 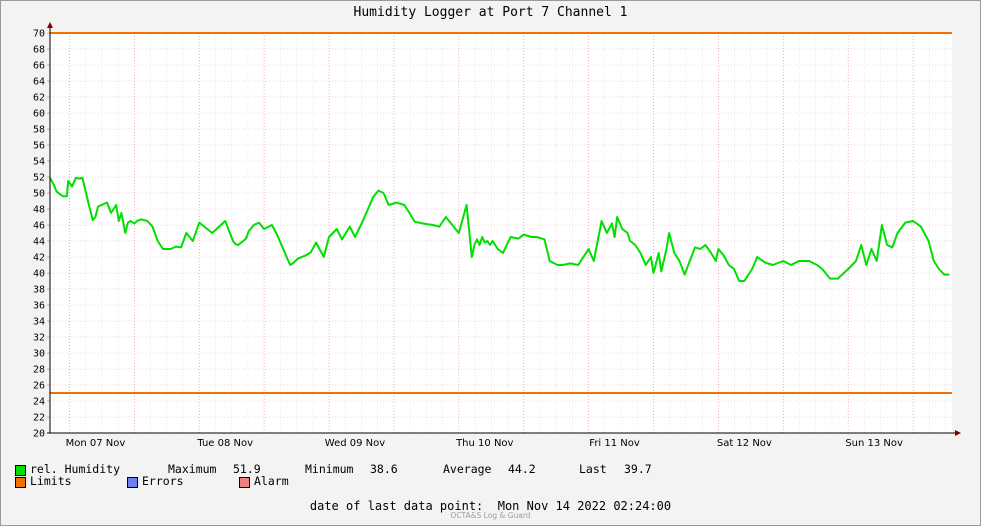 I want to click on last-data-point-value: Mon Nov 14 2022 02:24:00, so click(x=584, y=506).